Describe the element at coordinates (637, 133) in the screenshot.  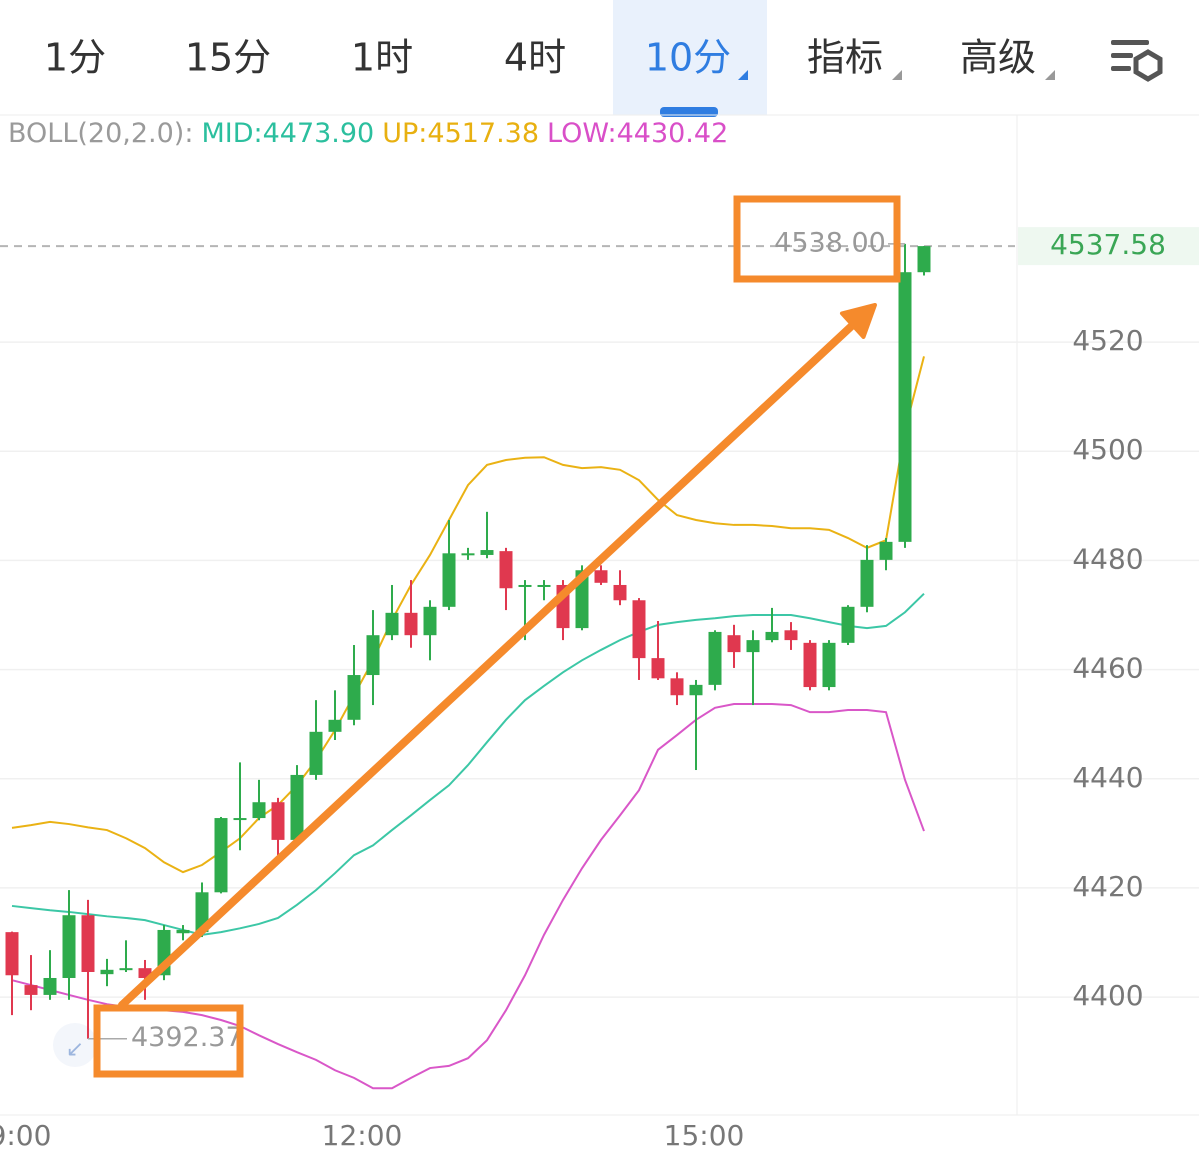
I see `indicator-value: LOW:4430.42` at that location.